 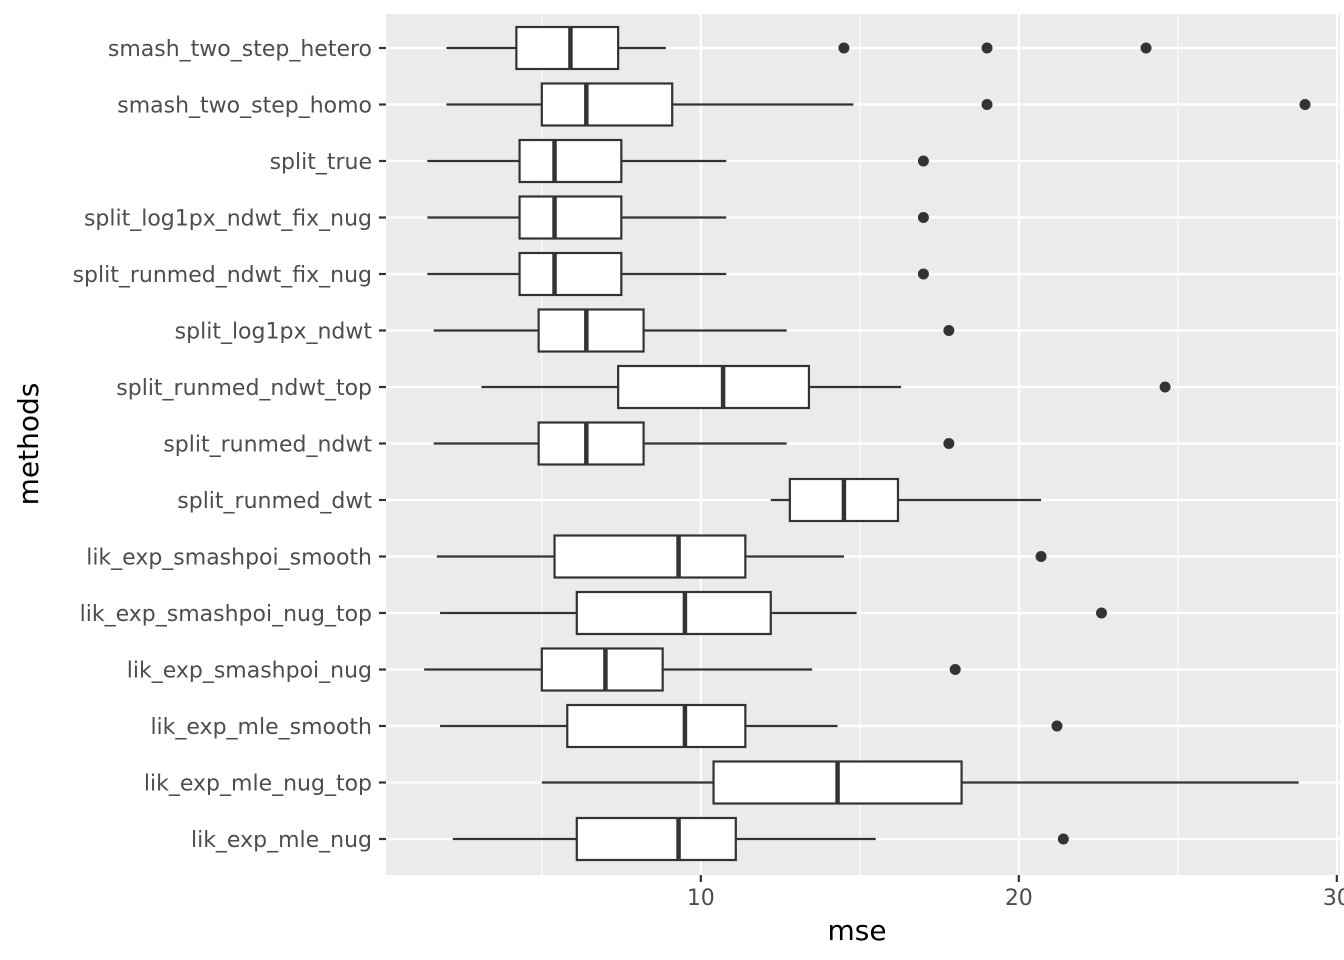 I want to click on box-split_runmed_ndwt, so click(x=694, y=443).